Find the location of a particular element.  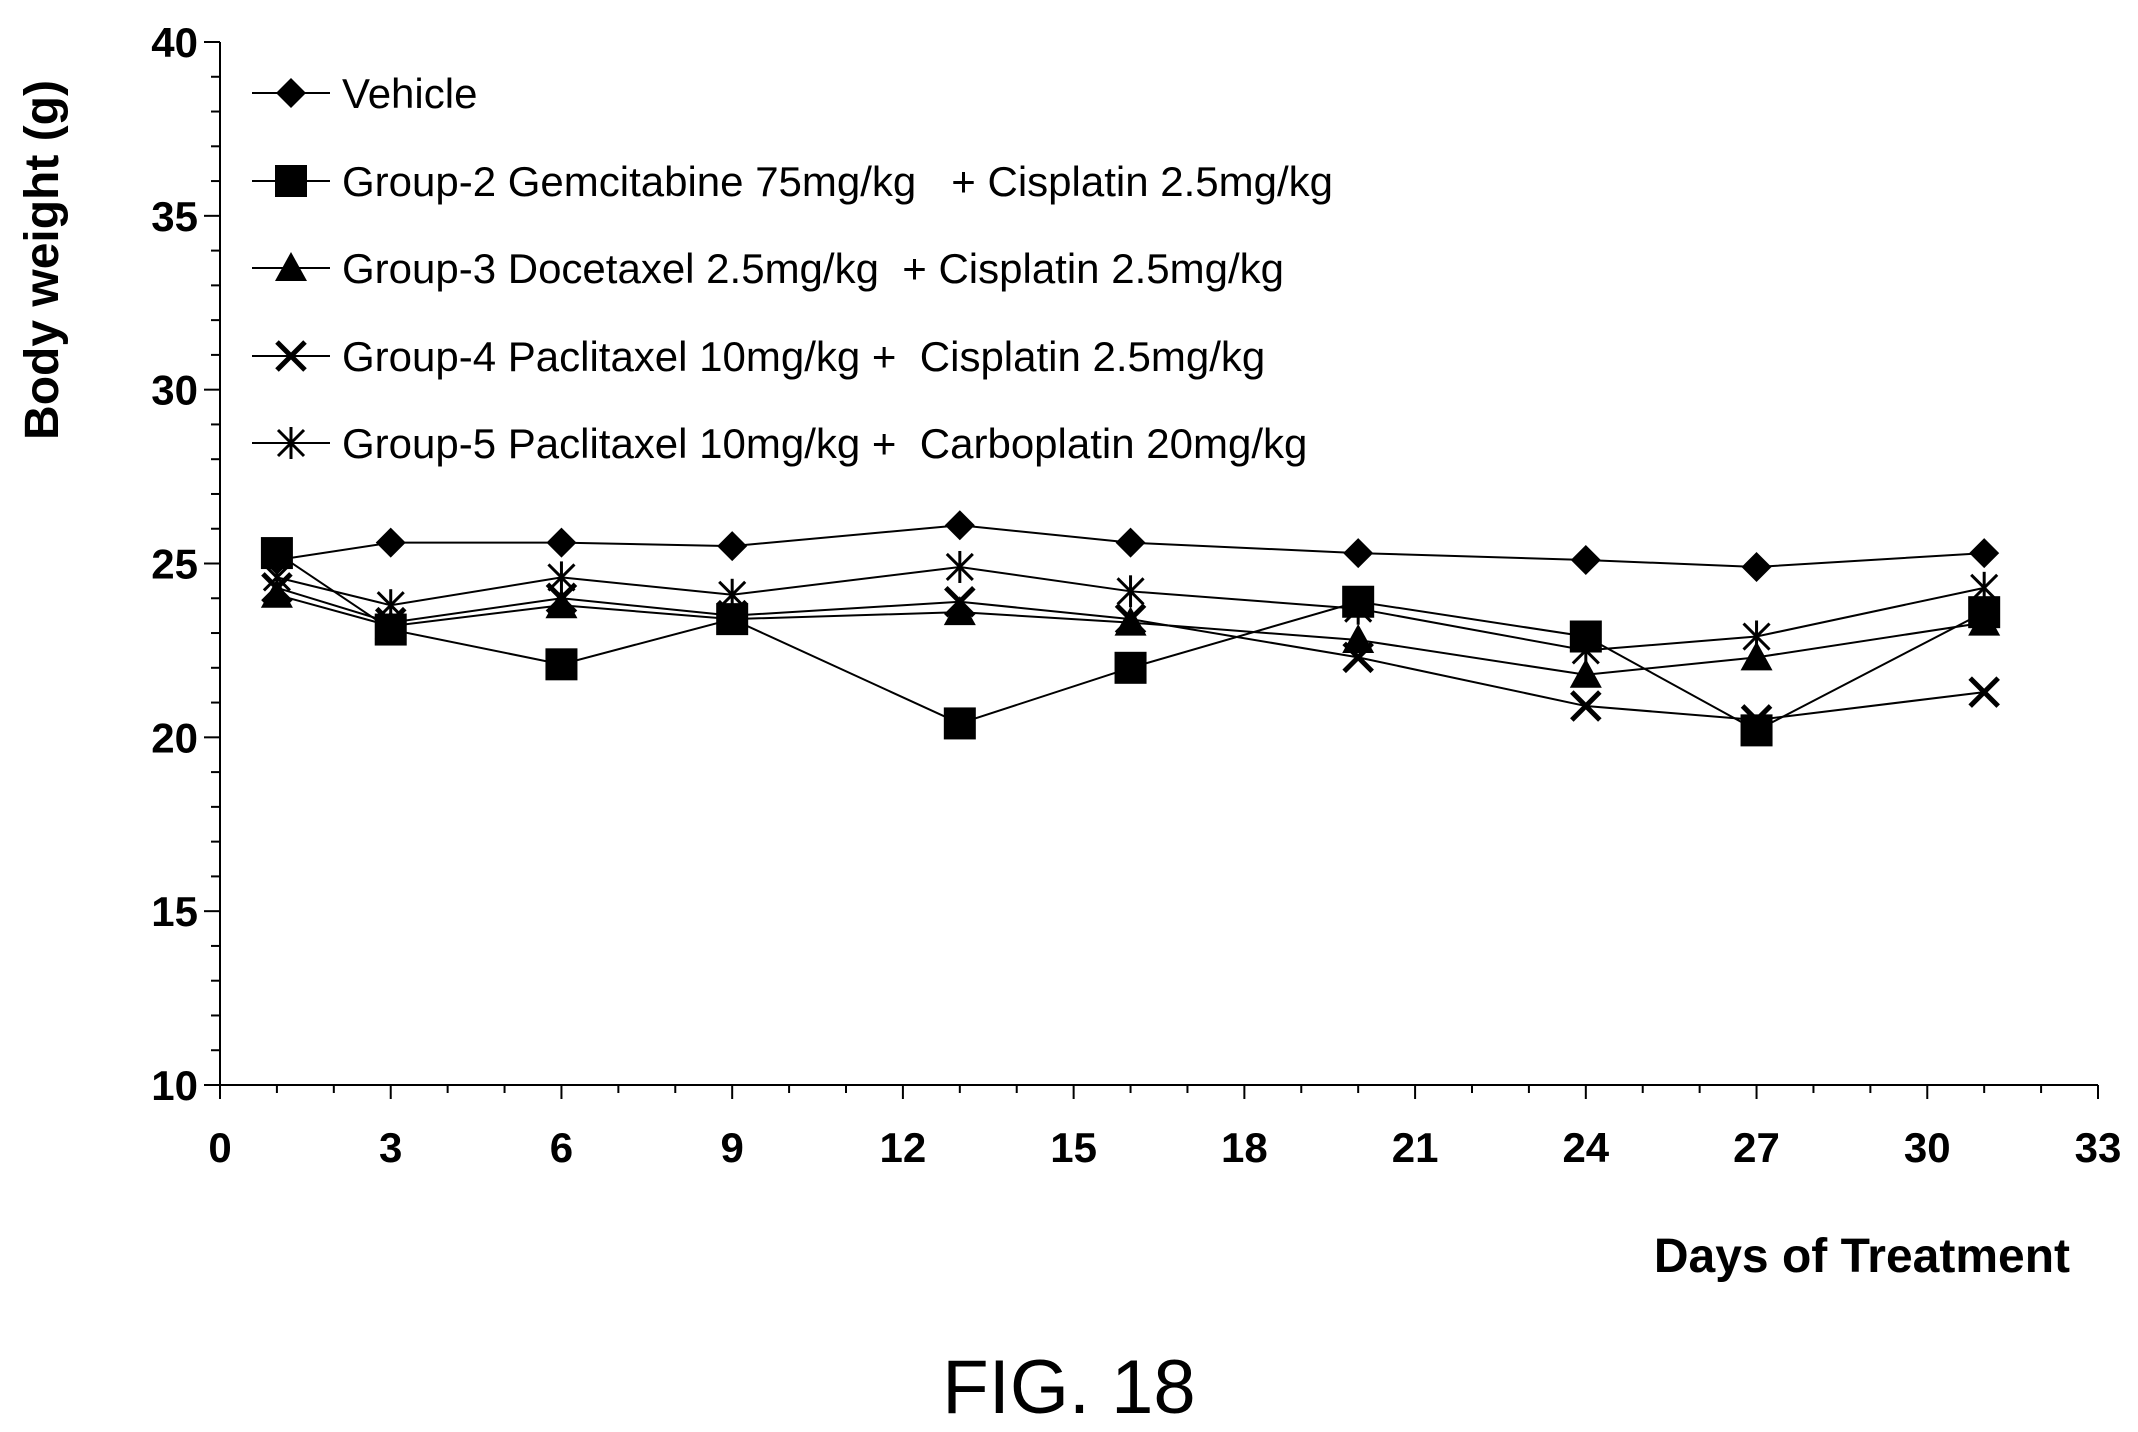

x-tick-label: 18 is located at coordinates (1244, 1147).